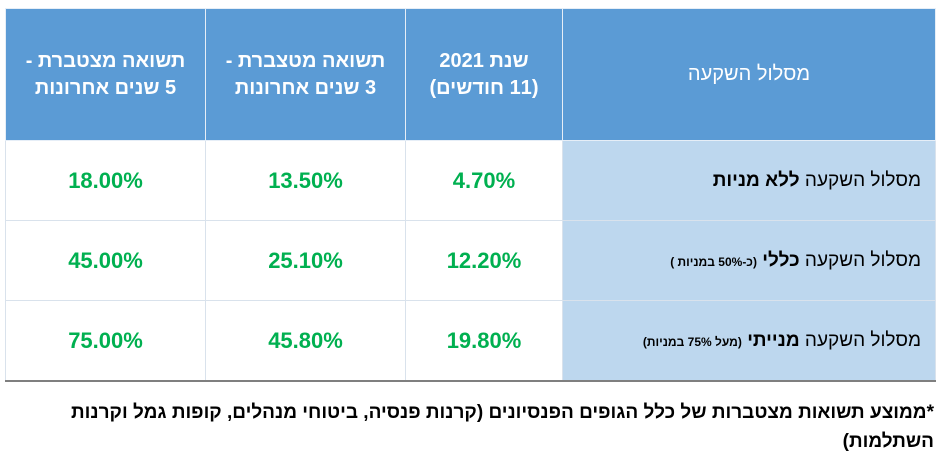  What do you see at coordinates (305, 60) in the screenshot?
I see `header-text: תשואה מטצברת -` at bounding box center [305, 60].